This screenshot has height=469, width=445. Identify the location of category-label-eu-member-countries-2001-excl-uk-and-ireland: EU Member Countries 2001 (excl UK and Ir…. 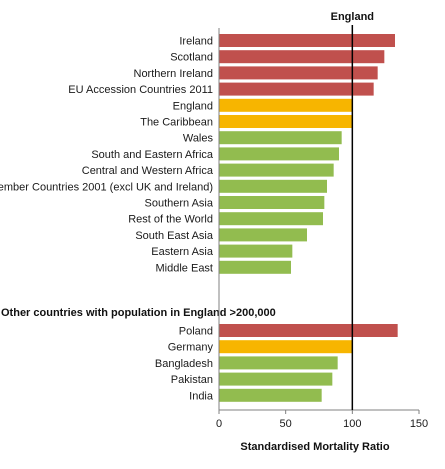
(106, 187).